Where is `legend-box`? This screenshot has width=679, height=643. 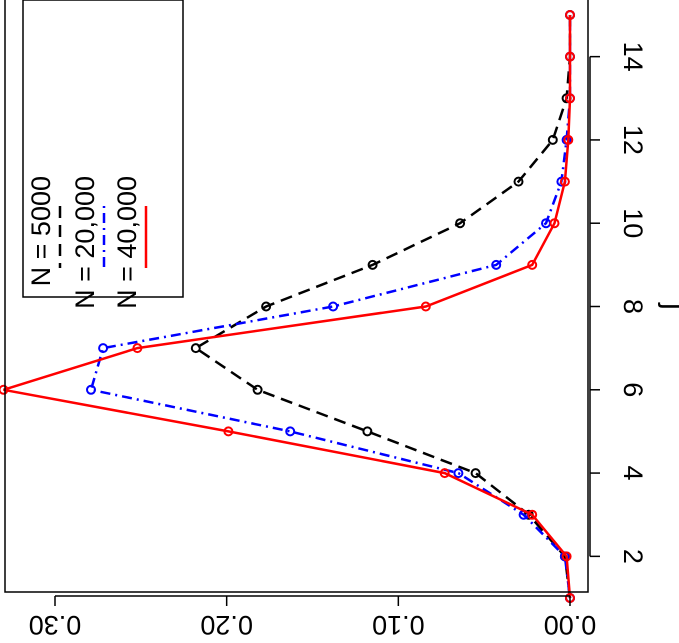
legend-box is located at coordinates (103, 149).